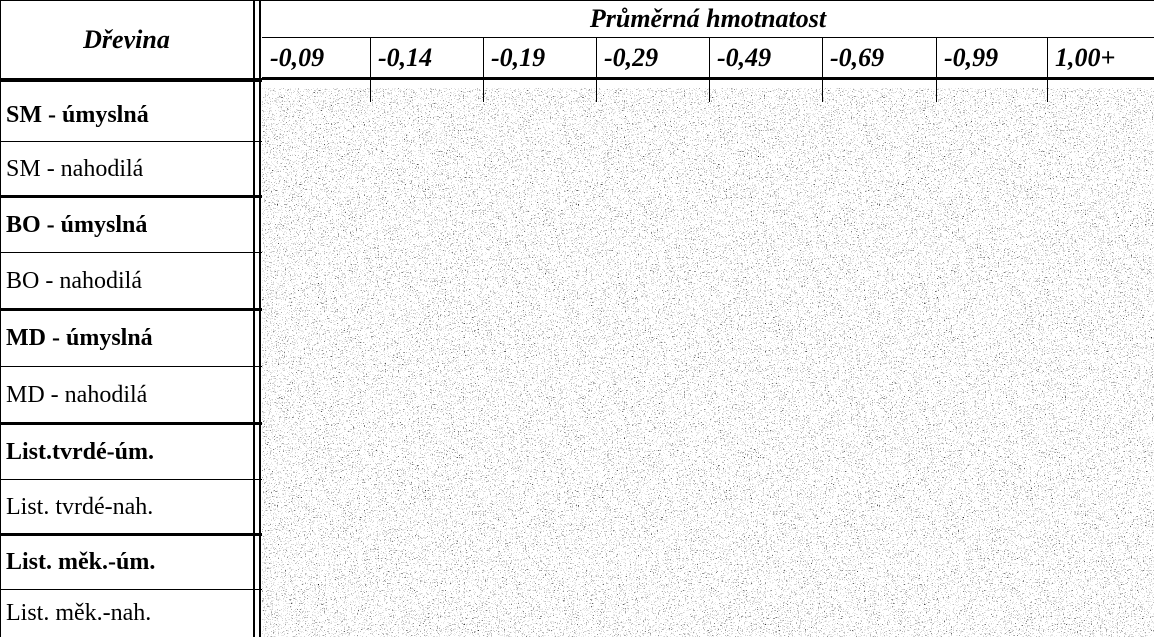  What do you see at coordinates (971, 57) in the screenshot?
I see `column-header: -0,99` at bounding box center [971, 57].